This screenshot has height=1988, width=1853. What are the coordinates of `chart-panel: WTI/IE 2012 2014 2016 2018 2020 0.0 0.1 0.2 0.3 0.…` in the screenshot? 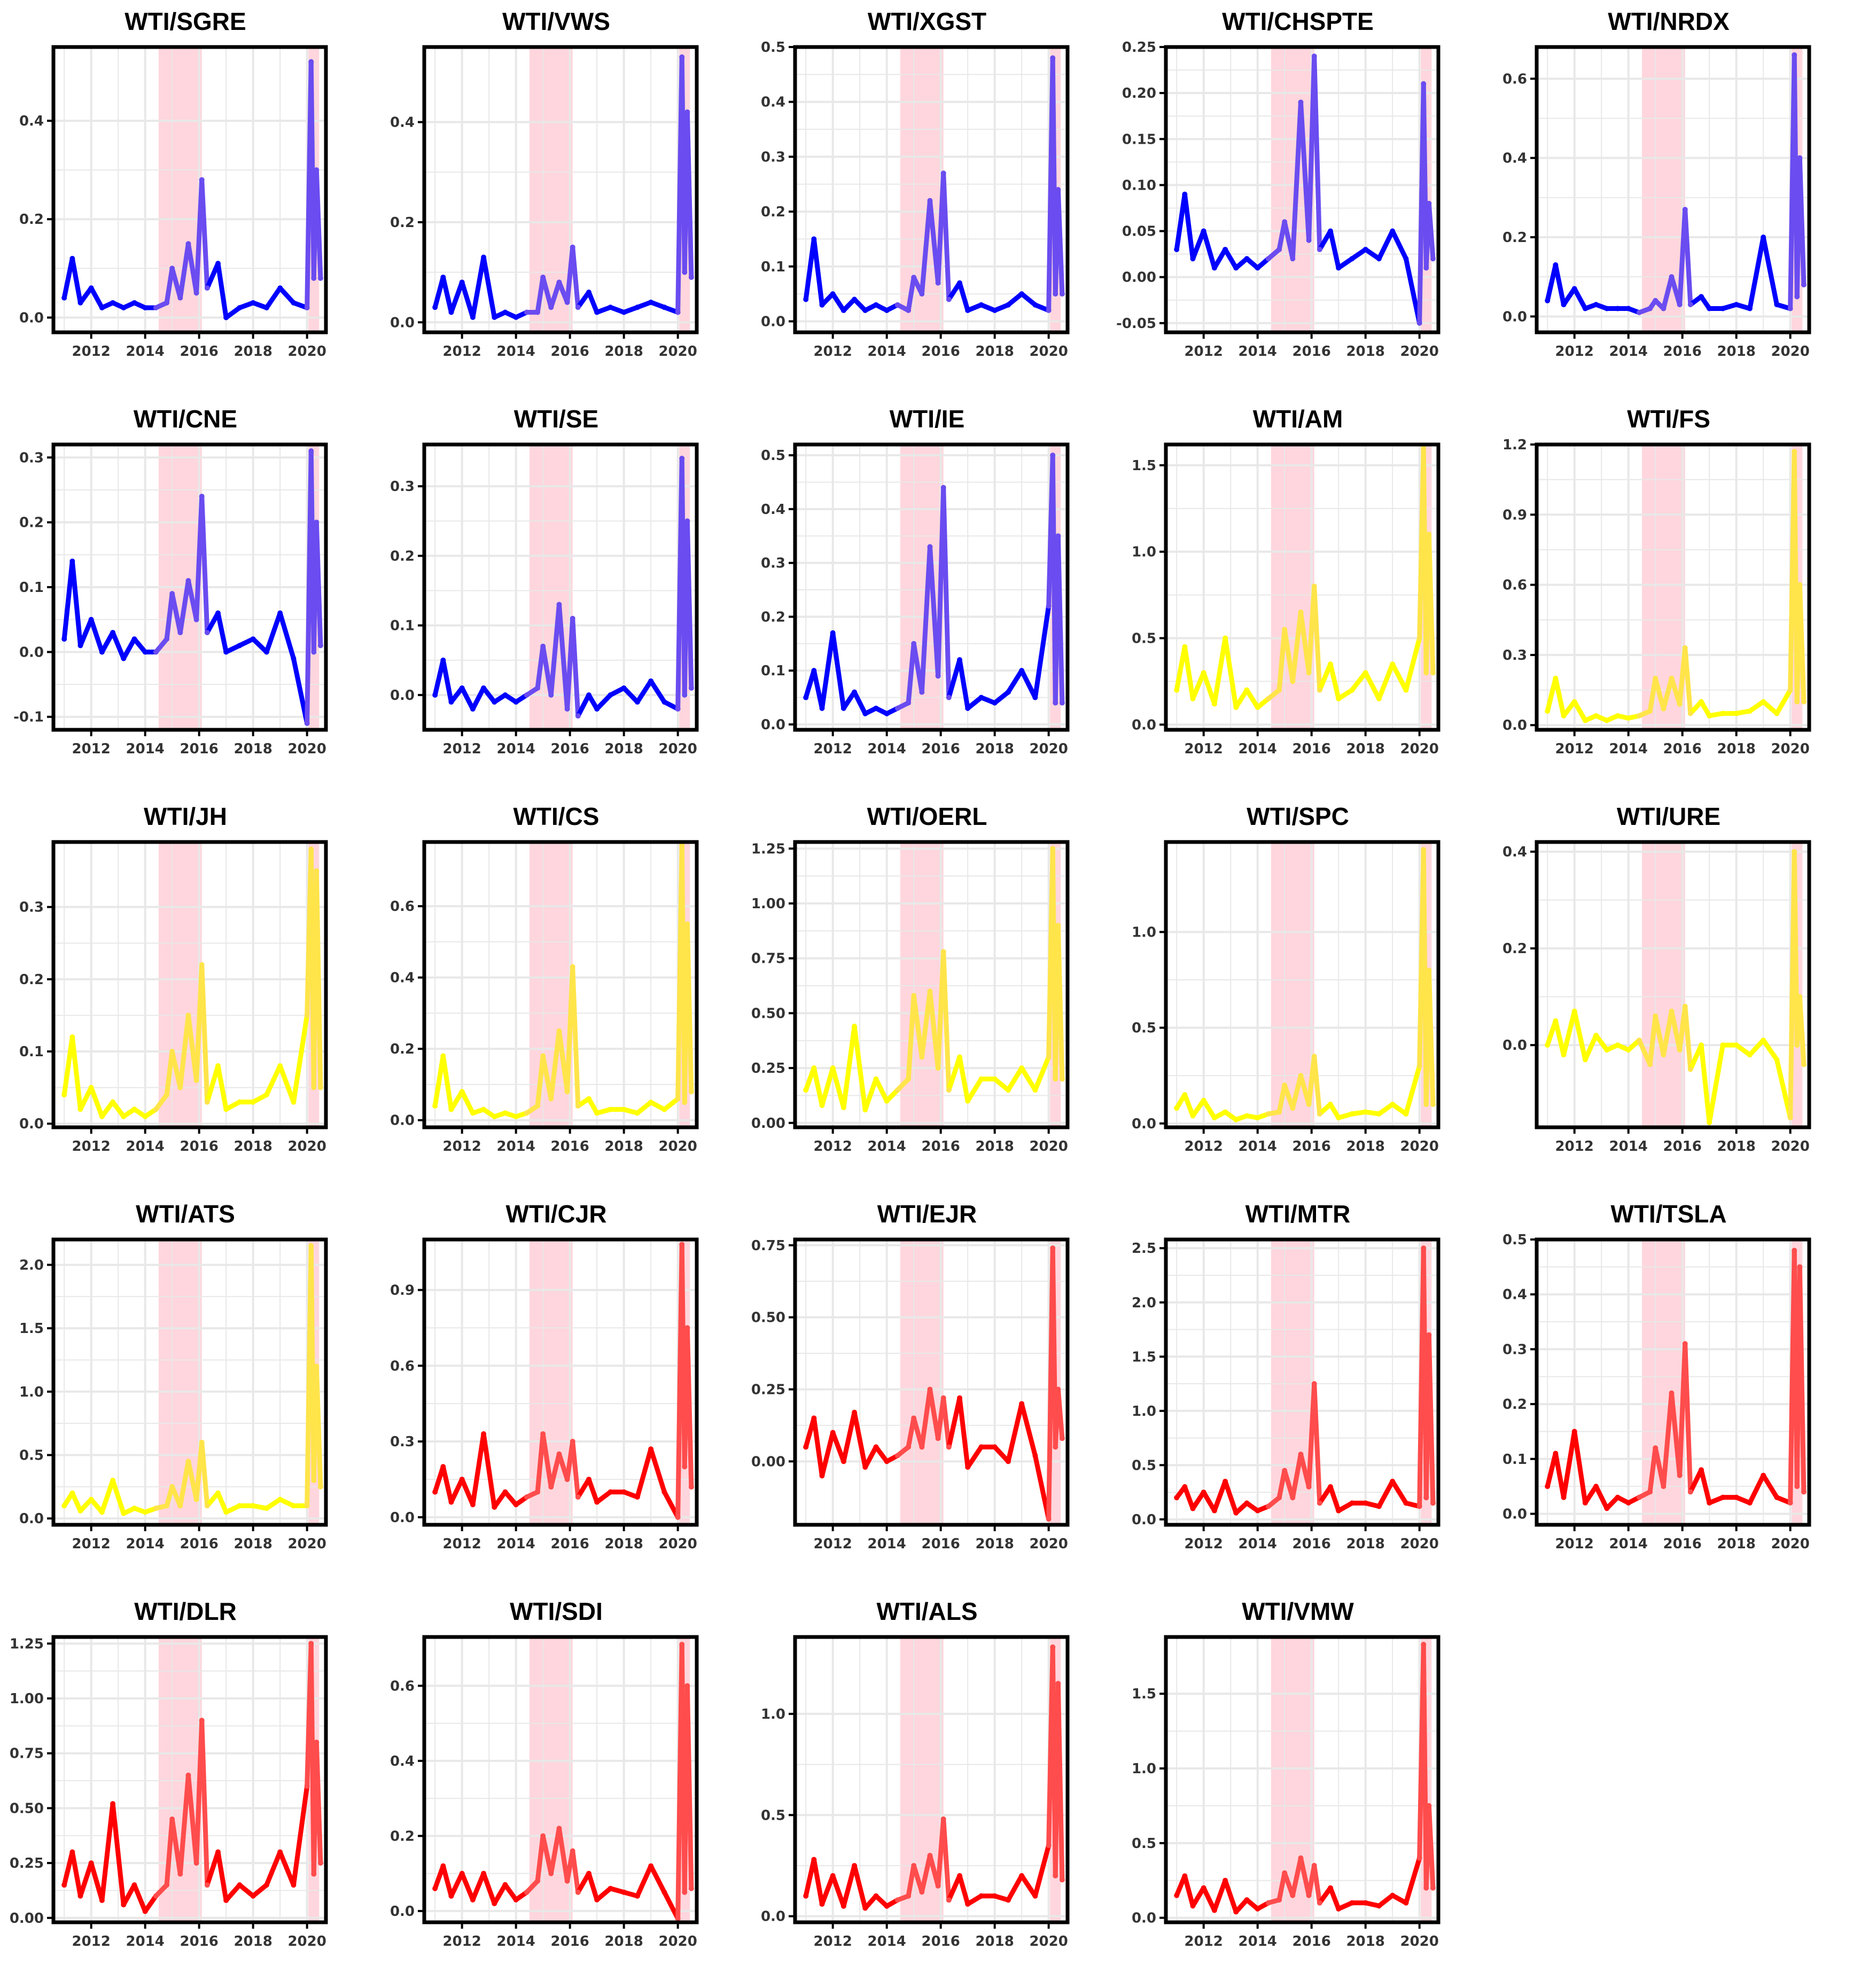 It's located at (927, 596).